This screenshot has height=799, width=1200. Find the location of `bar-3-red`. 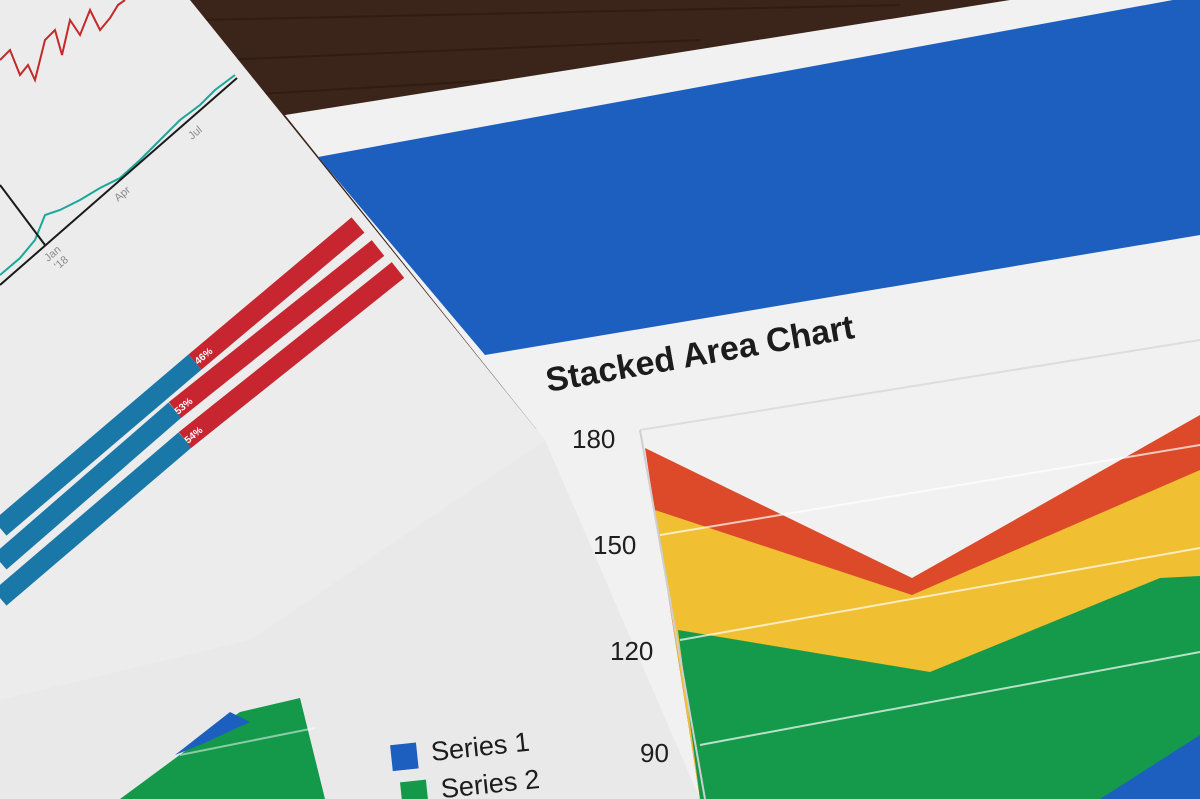

bar-3-red is located at coordinates (291, 355).